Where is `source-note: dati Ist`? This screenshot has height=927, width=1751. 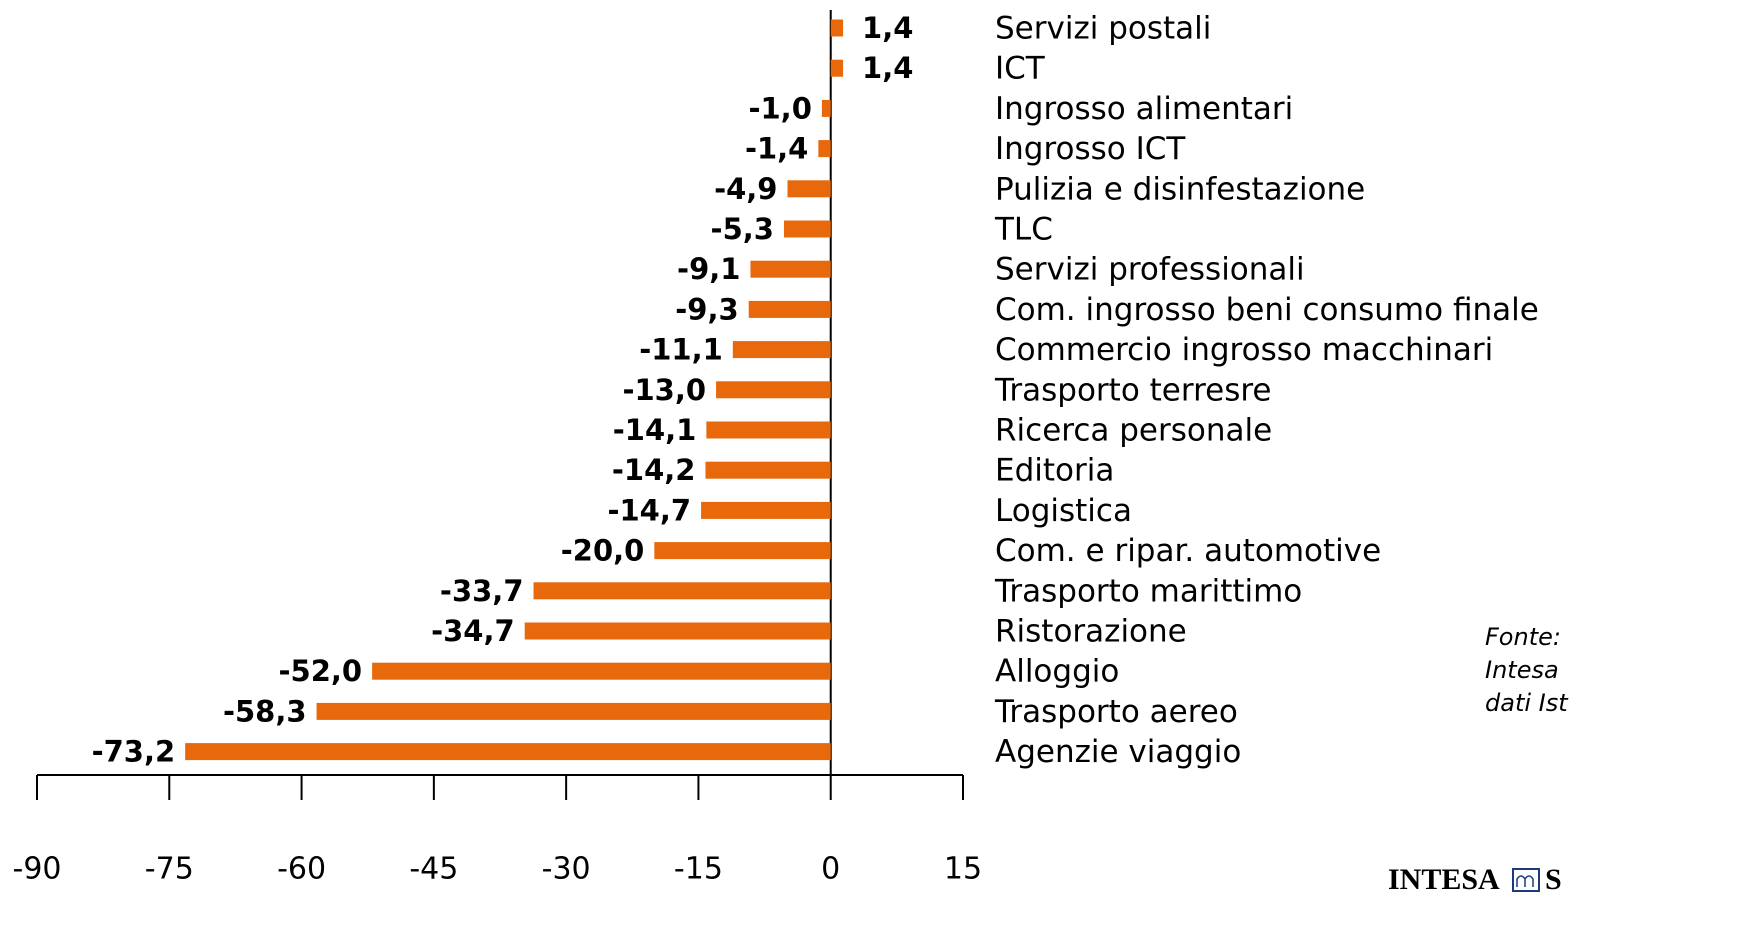 source-note: dati Ist is located at coordinates (1527, 703).